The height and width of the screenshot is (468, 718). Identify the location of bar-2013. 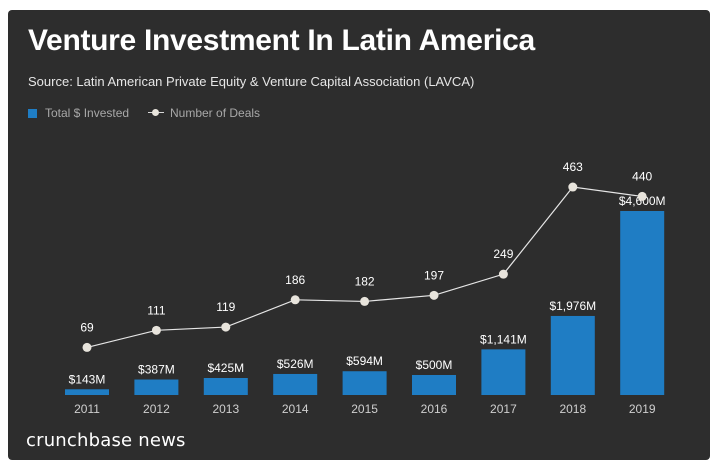
(225, 386).